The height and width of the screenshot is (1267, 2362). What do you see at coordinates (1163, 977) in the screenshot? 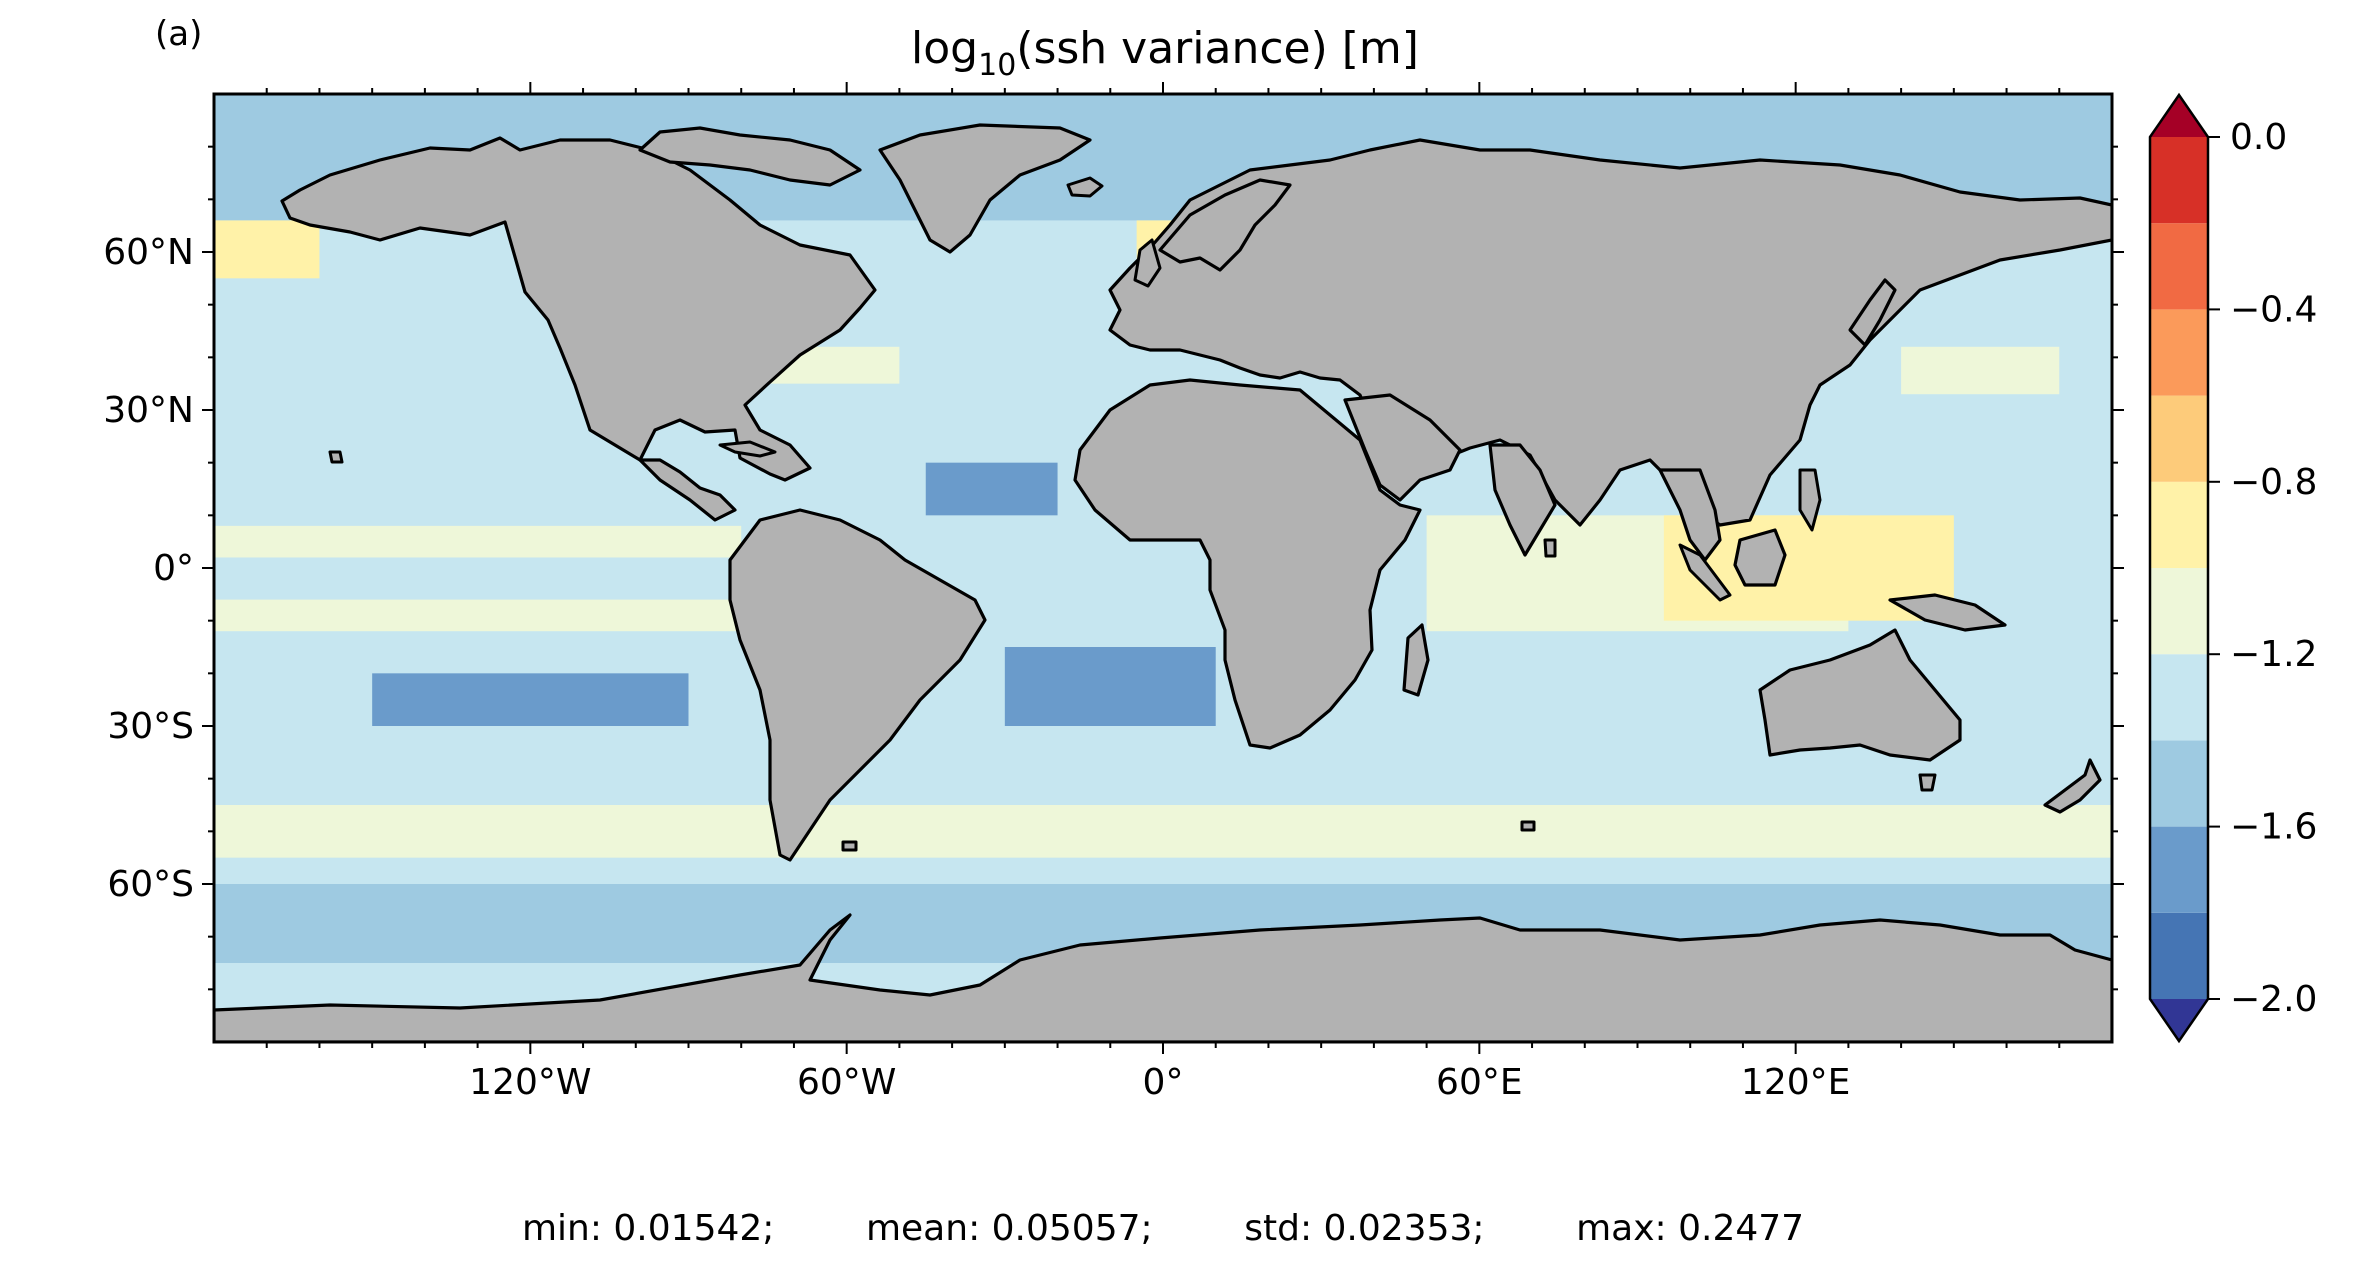
I see `land-antarctica` at bounding box center [1163, 977].